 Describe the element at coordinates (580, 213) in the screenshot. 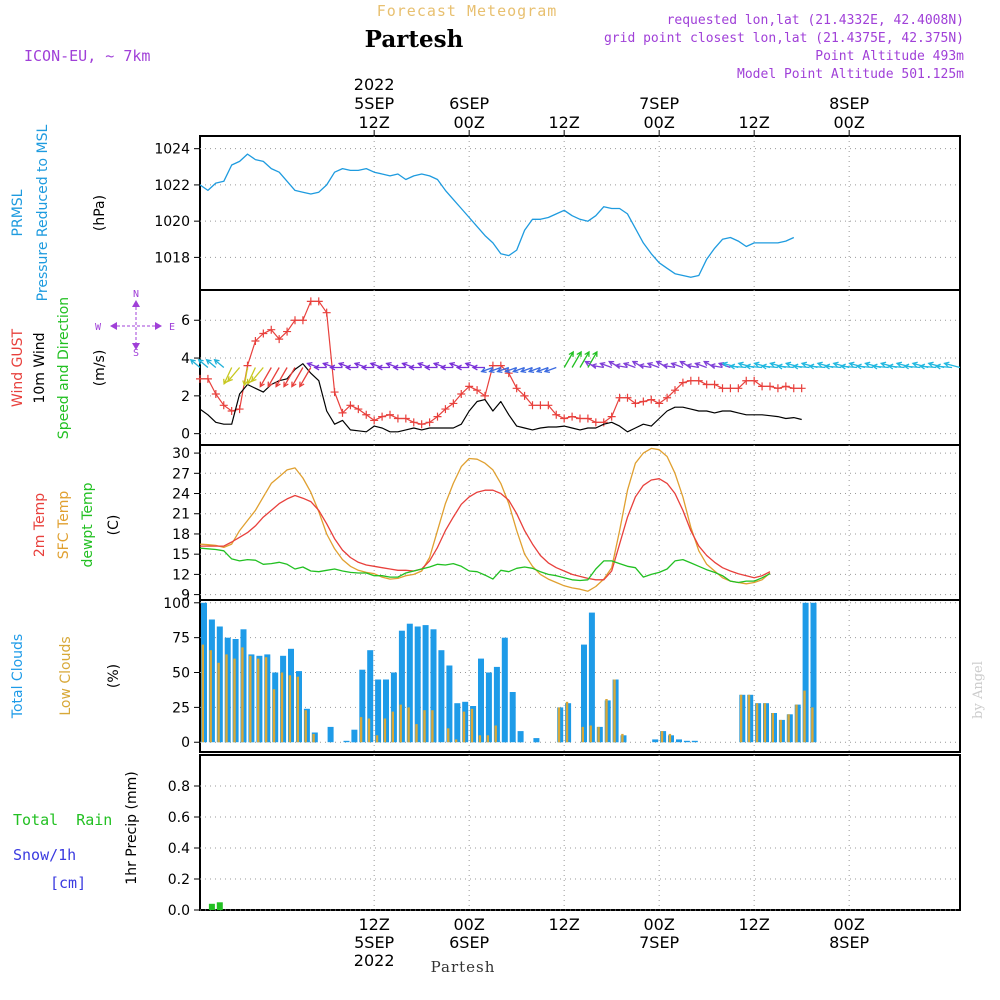

I see `pressure-panel` at that location.